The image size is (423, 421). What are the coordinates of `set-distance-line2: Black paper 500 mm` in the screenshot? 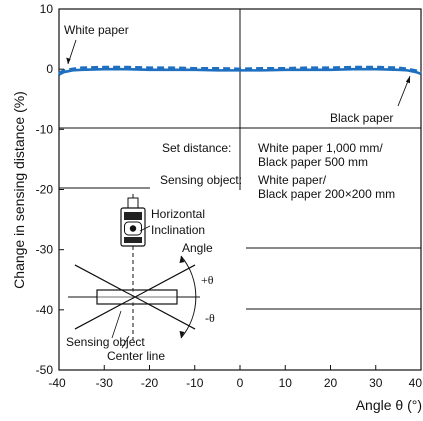 It's located at (313, 162).